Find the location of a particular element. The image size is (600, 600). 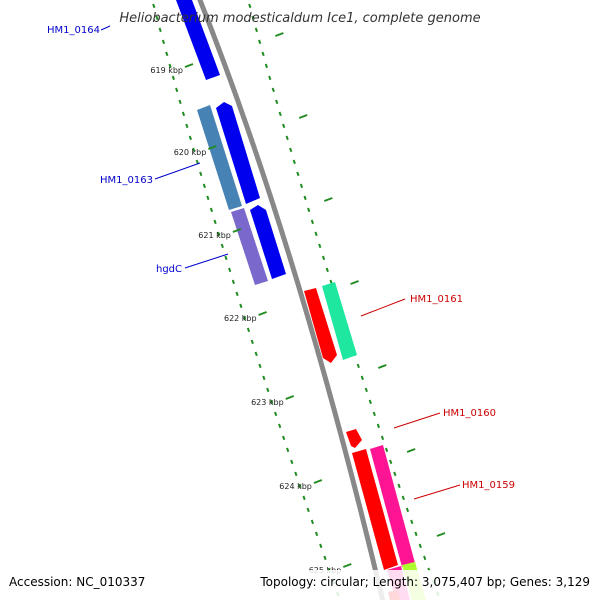

tick-label: 621 kbp is located at coordinates (214, 235).